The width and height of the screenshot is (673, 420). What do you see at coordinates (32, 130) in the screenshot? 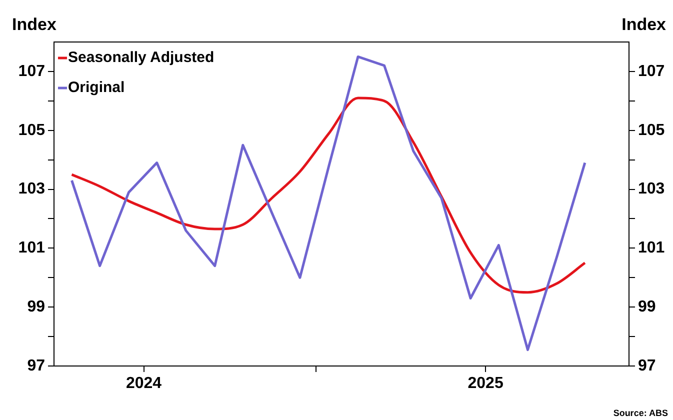
I see `y-tick-label: 105` at bounding box center [32, 130].